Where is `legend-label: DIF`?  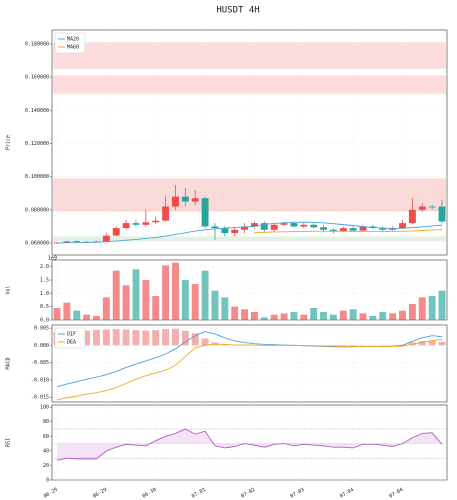
legend-label: DIF is located at coordinates (71, 335).